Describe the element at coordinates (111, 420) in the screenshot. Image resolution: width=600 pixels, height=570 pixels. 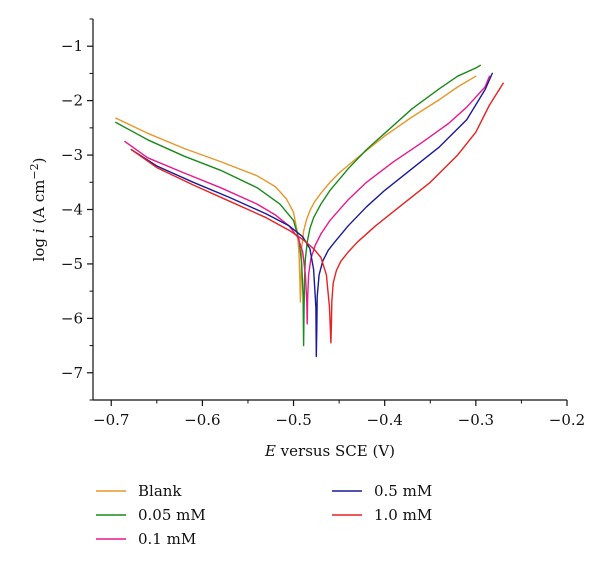
I see `x-tick-label: −0.7` at that location.